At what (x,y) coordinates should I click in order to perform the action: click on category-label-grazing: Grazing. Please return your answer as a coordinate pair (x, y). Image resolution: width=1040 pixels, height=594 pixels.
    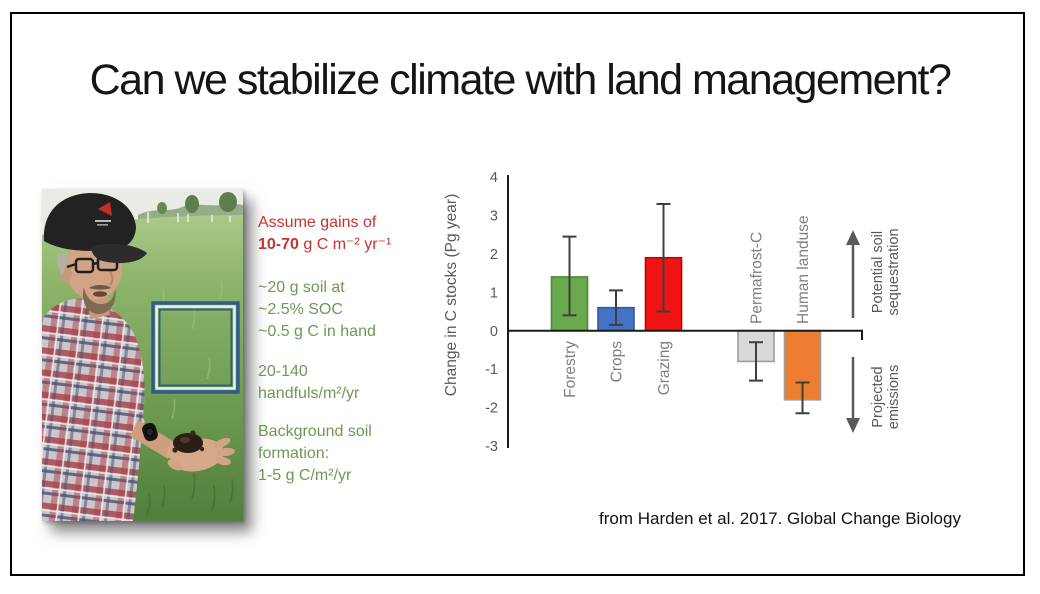
    Looking at the image, I should click on (664, 368).